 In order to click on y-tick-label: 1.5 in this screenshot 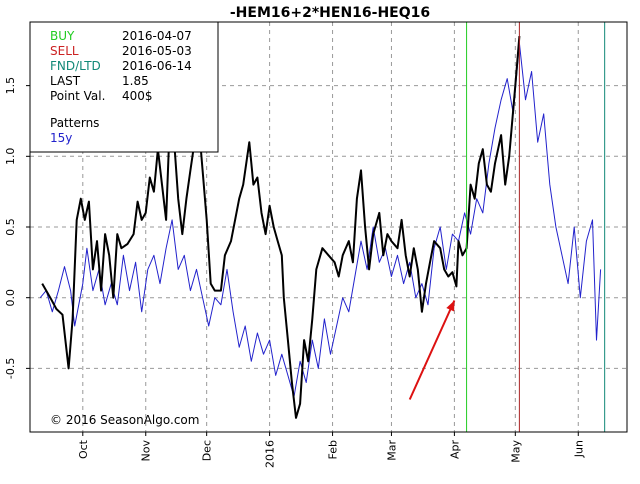, I will do `click(10, 86)`.